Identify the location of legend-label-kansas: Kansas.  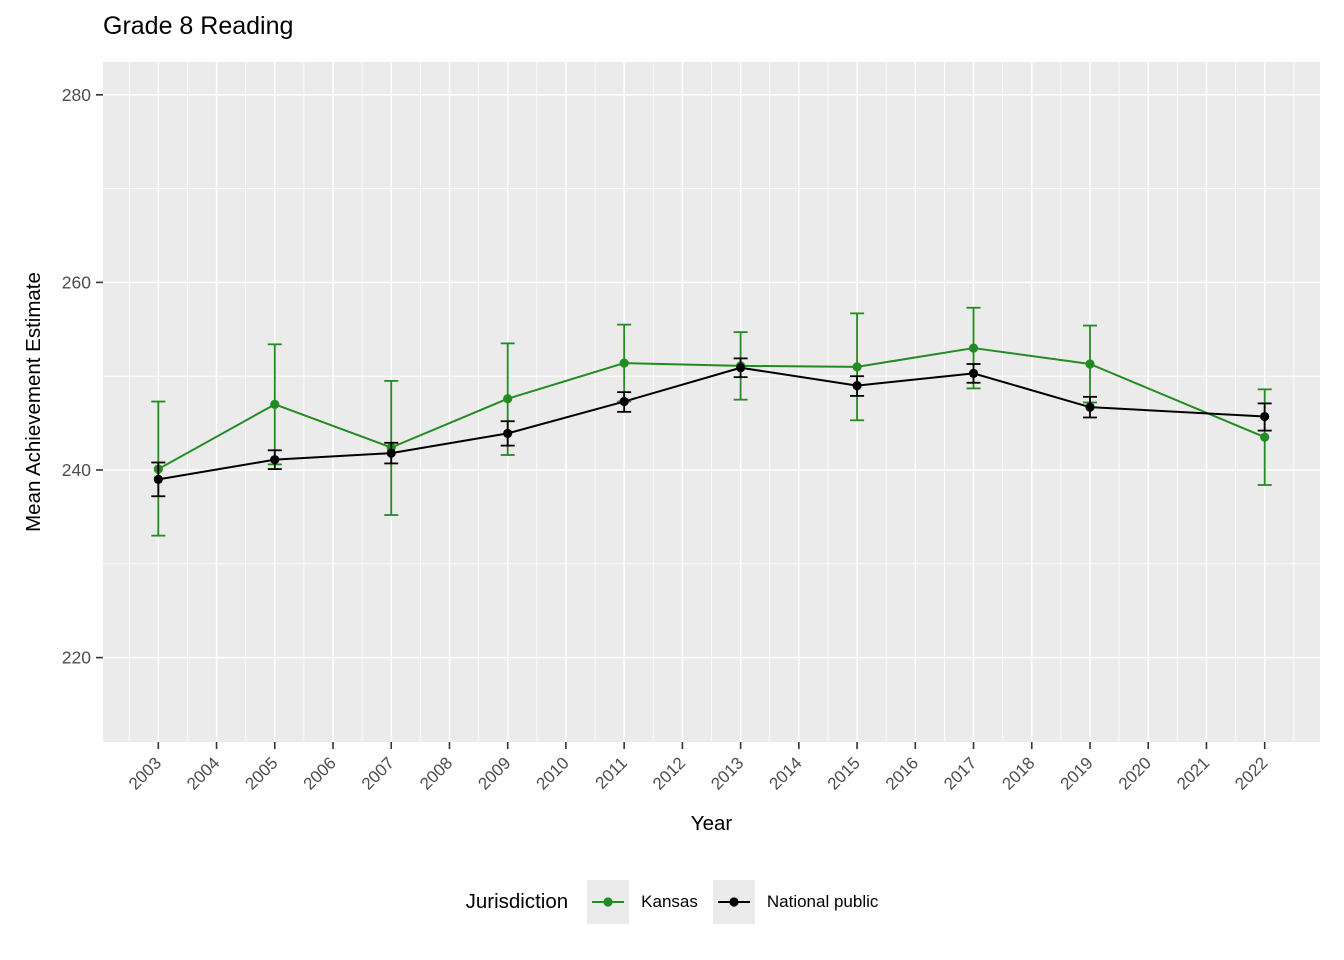
(669, 901).